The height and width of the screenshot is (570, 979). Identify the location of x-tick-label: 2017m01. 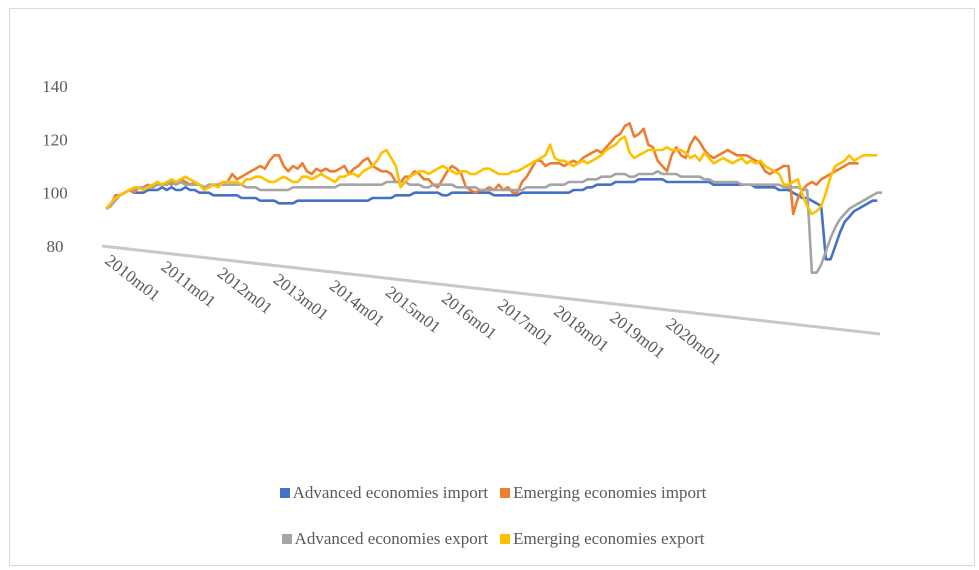
(525, 322).